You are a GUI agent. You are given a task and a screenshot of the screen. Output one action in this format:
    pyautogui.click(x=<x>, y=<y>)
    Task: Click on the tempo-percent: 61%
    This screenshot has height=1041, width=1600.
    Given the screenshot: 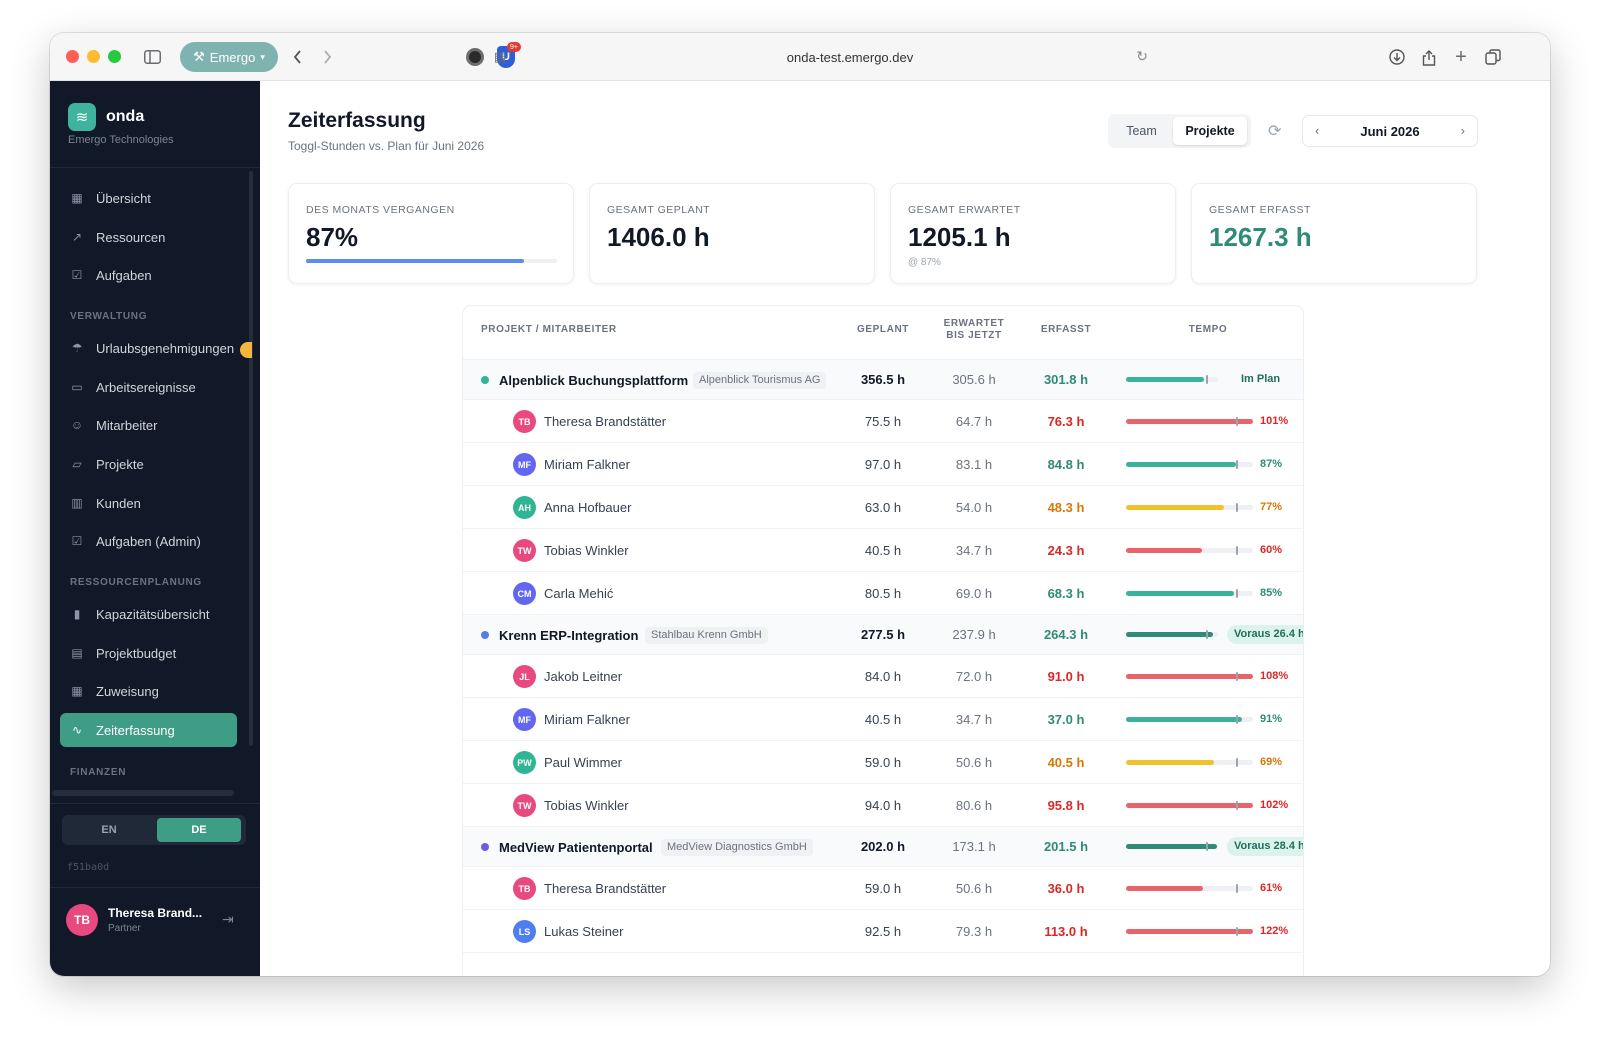 What is the action you would take?
    pyautogui.click(x=1271, y=888)
    